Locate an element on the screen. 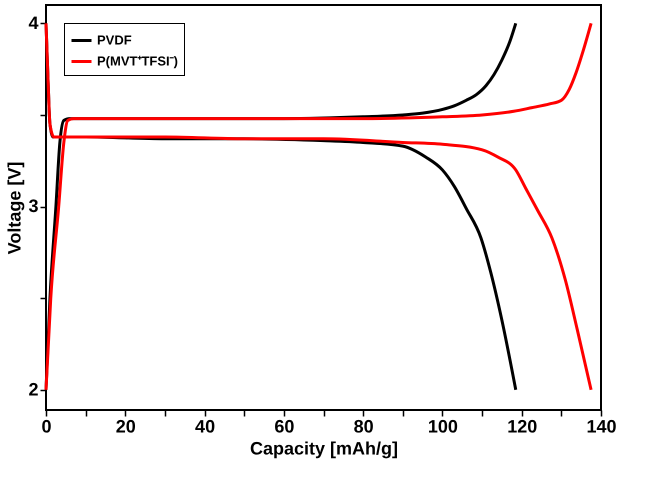  x-tick-label: 140 is located at coordinates (601, 426).